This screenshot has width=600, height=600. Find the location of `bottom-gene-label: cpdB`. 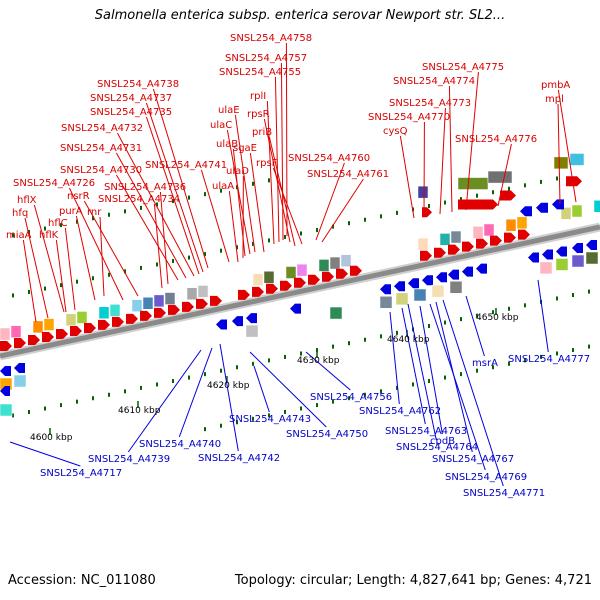

bottom-gene-label: cpdB is located at coordinates (442, 441).